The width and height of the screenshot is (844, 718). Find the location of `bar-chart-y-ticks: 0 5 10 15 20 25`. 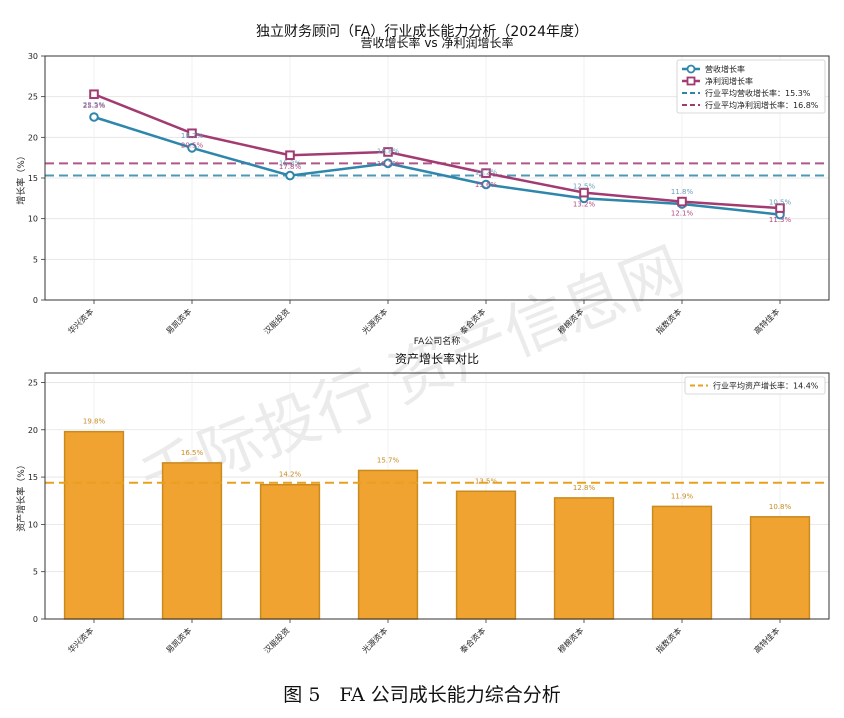

bar-chart-y-ticks: 0 5 10 15 20 25 is located at coordinates (36, 501).